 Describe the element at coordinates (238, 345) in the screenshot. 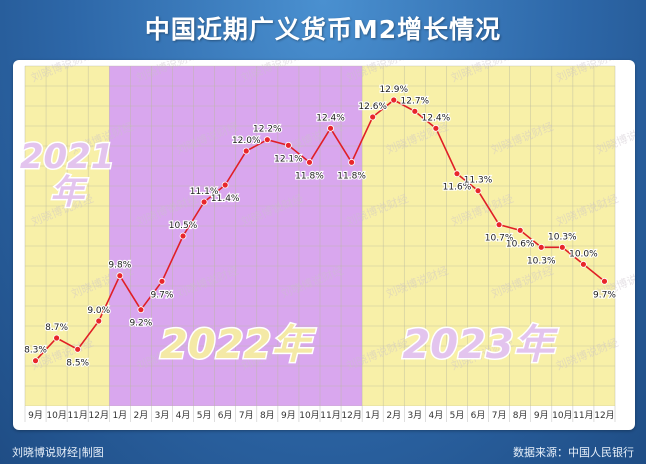

I see `year-label-1: 2022年` at that location.